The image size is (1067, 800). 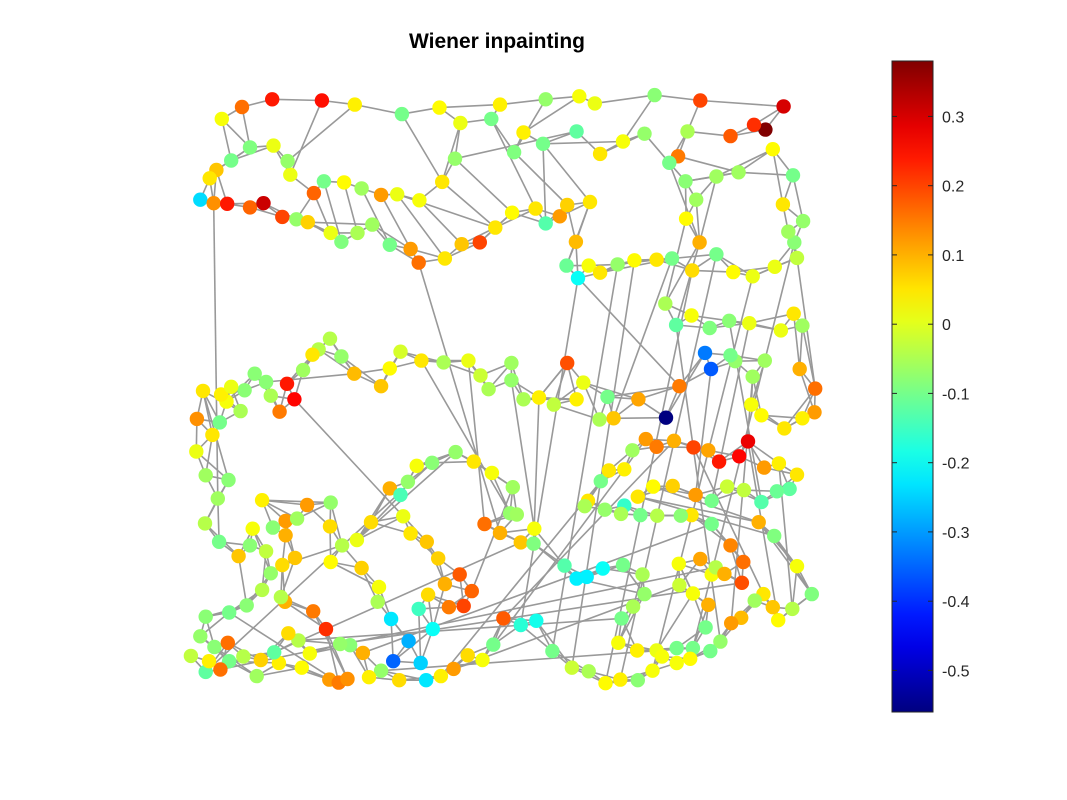 I want to click on colorbar-tick-label: 0.1, so click(x=953, y=256).